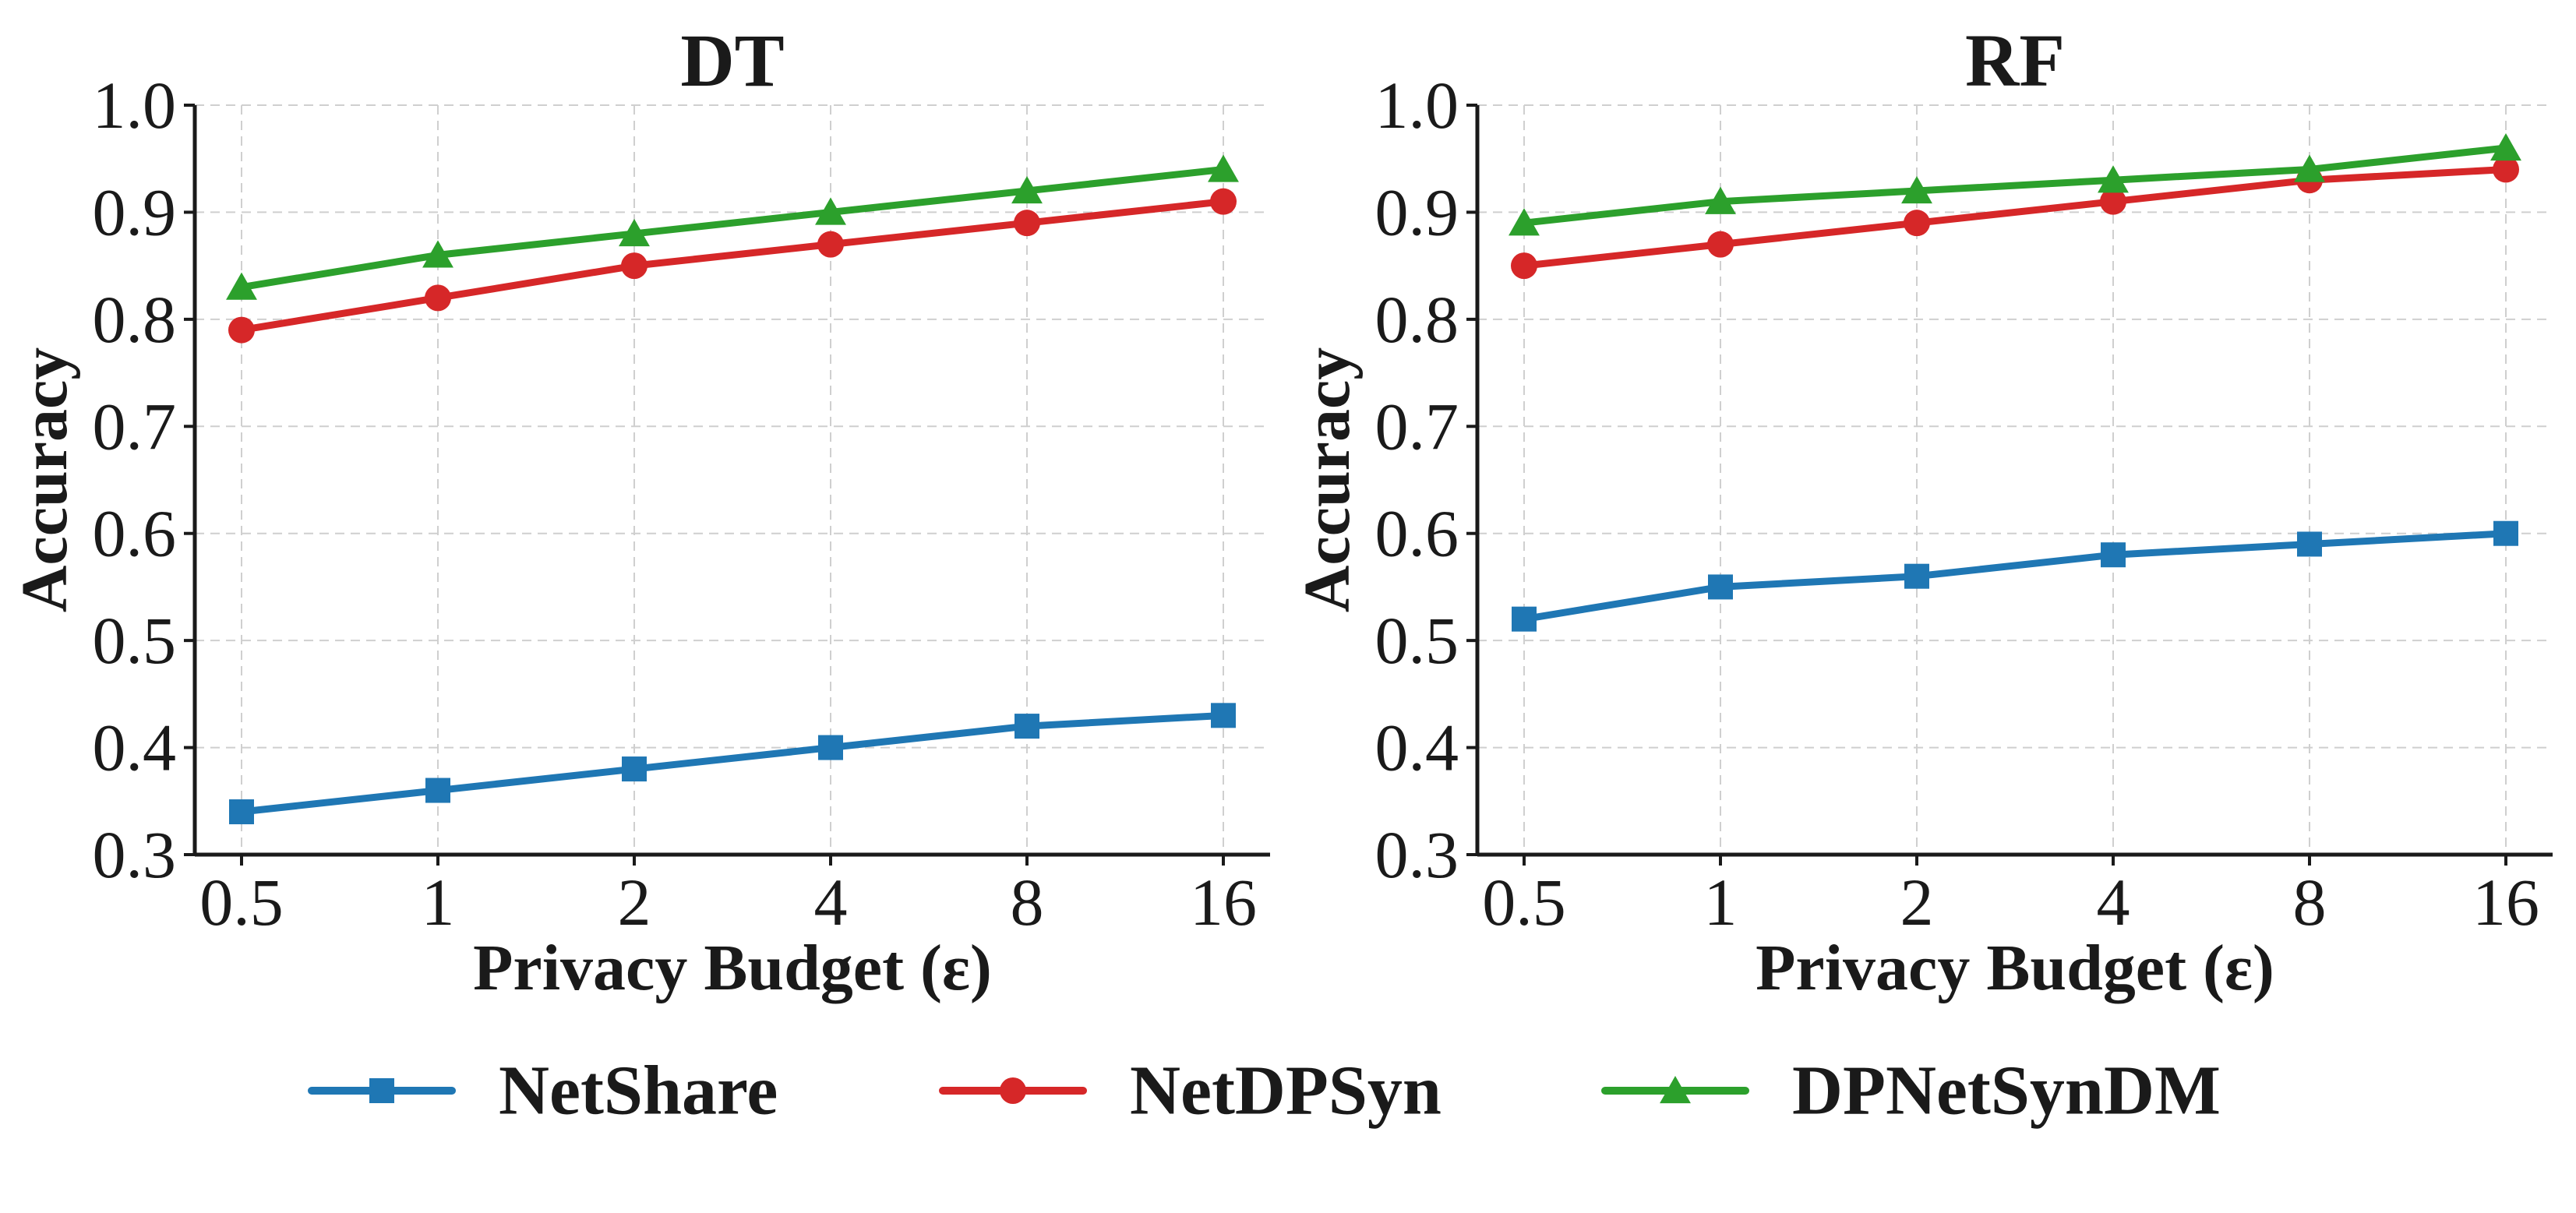 The width and height of the screenshot is (2576, 1213). I want to click on rf-ytick-label-5: 0.8, so click(1417, 319).